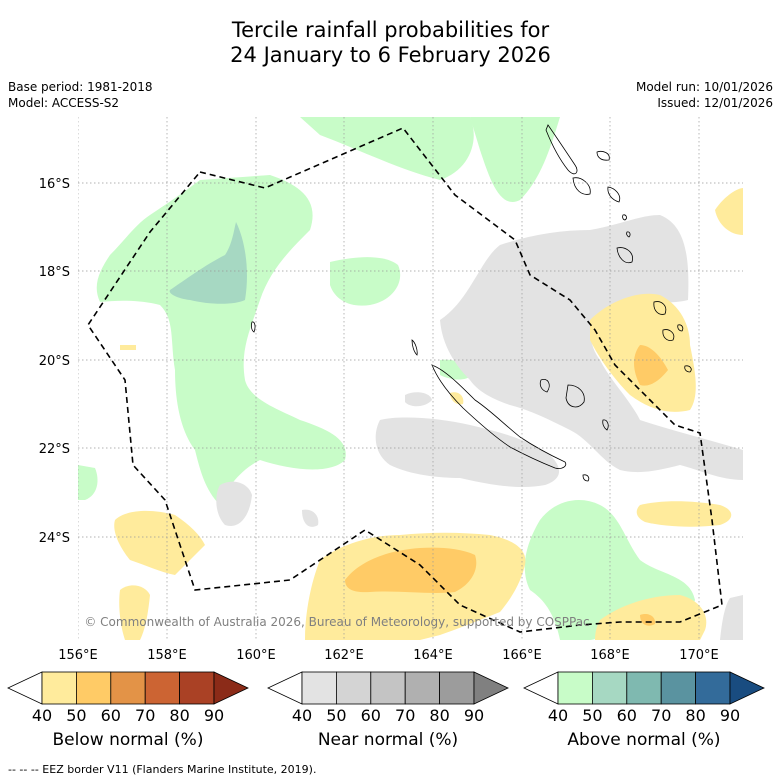 This screenshot has width=781, height=781. Describe the element at coordinates (54, 184) in the screenshot. I see `lat-label: 16°S` at that location.